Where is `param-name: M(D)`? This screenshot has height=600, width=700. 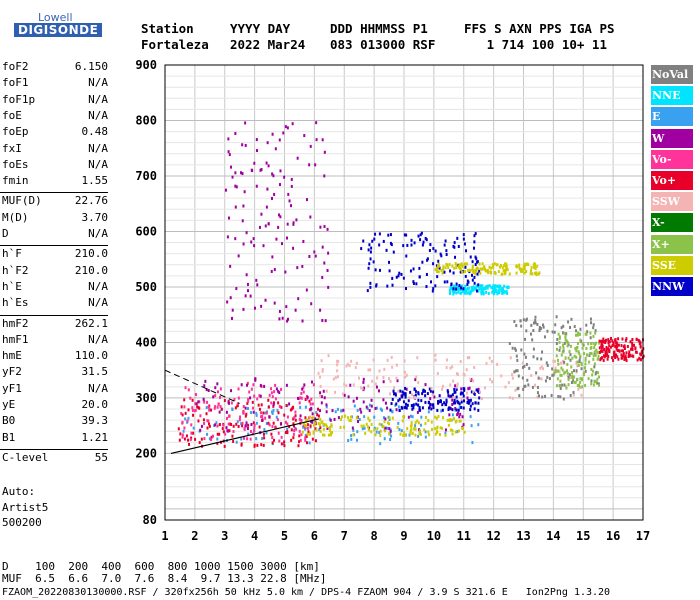 param-name: M(D) is located at coordinates (15, 217).